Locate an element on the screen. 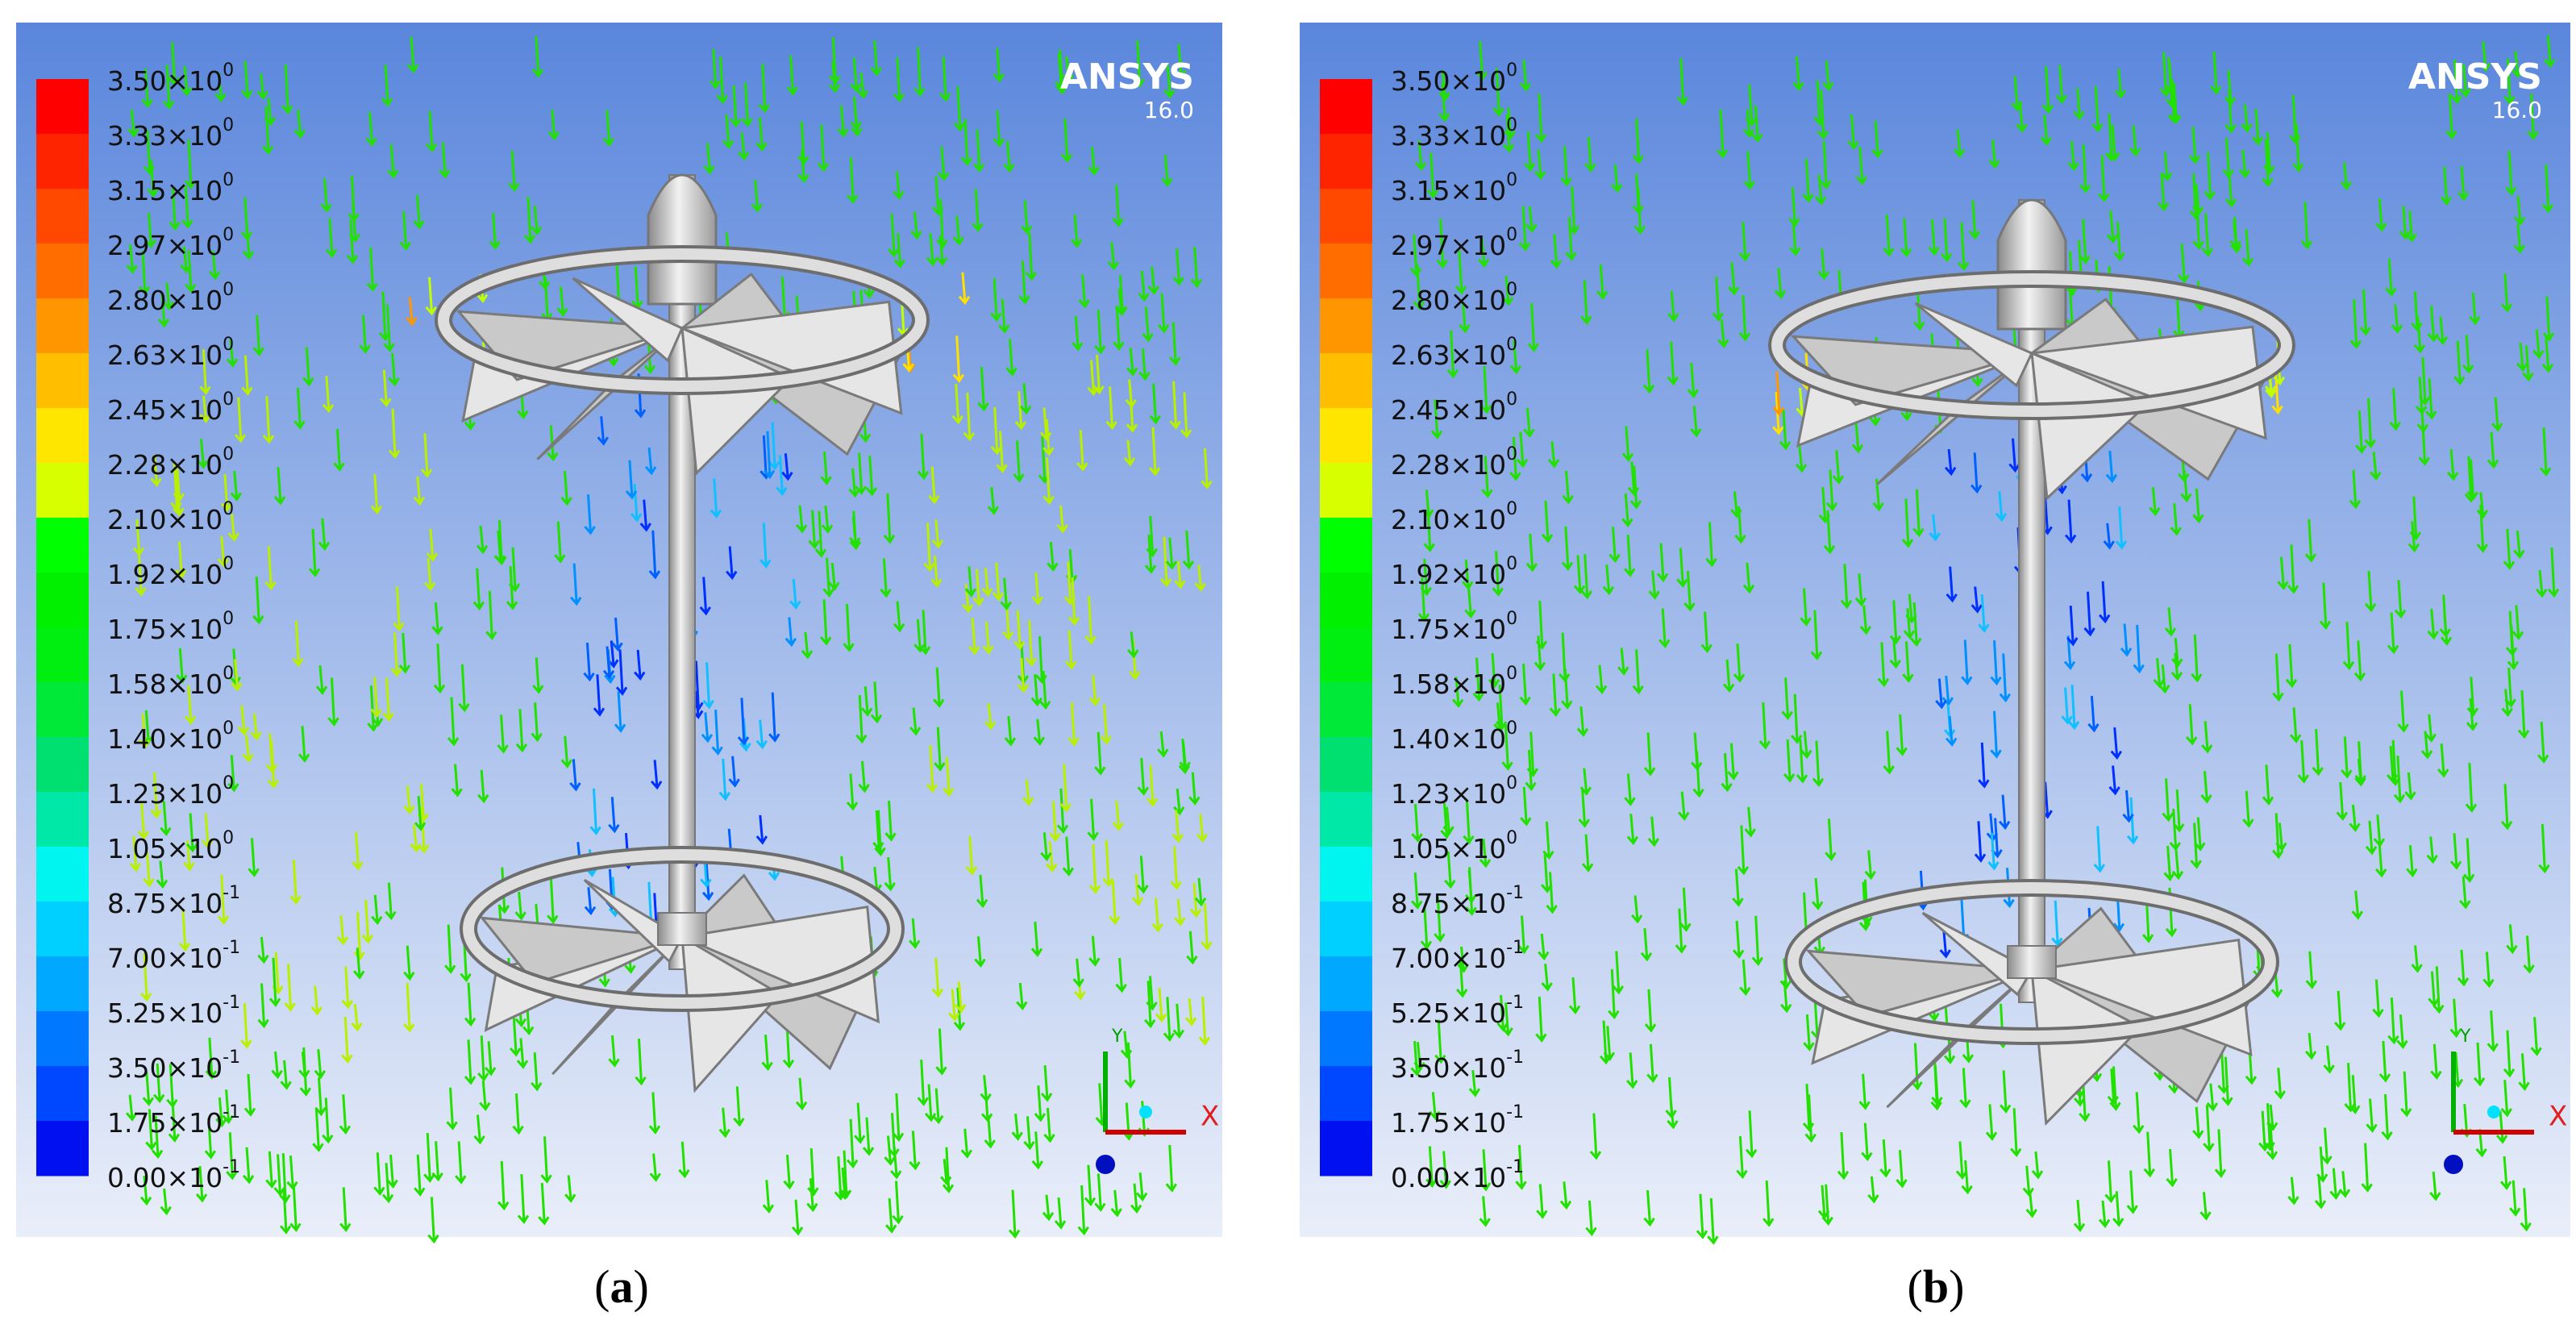 The height and width of the screenshot is (1341, 2576). label-mantissa: 3.50×10 is located at coordinates (165, 1068).